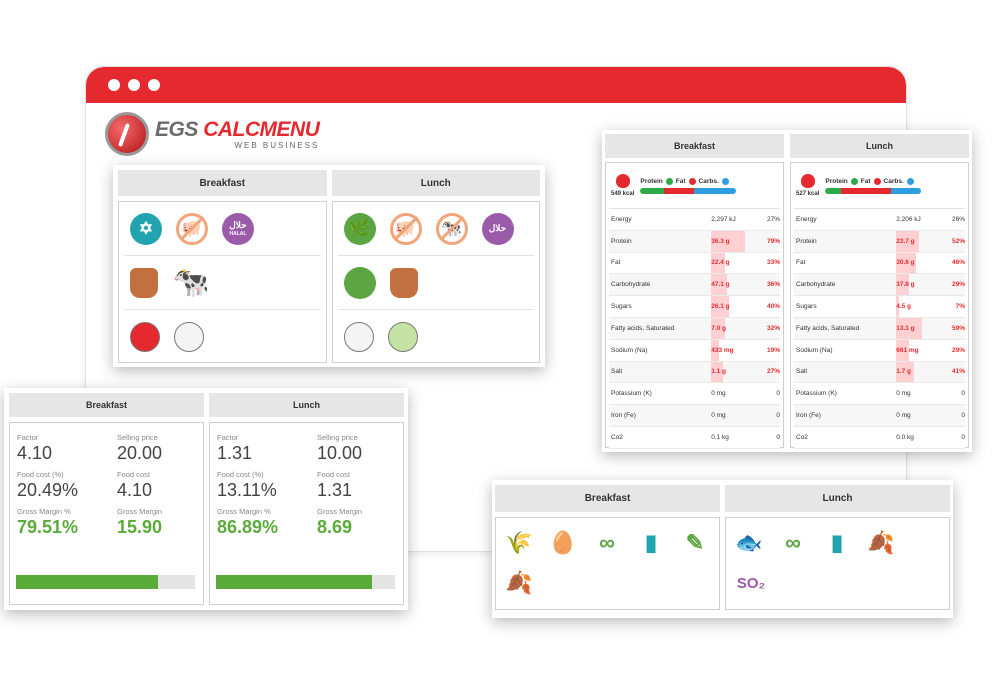 Image resolution: width=999 pixels, height=699 pixels. I want to click on nutrient-label: Fat, so click(801, 263).